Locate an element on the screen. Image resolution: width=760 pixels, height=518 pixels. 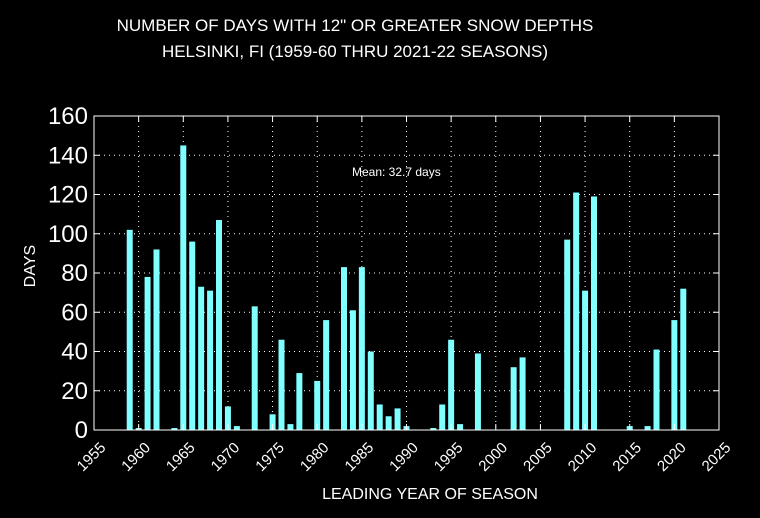
bar-2017 is located at coordinates (647, 428).